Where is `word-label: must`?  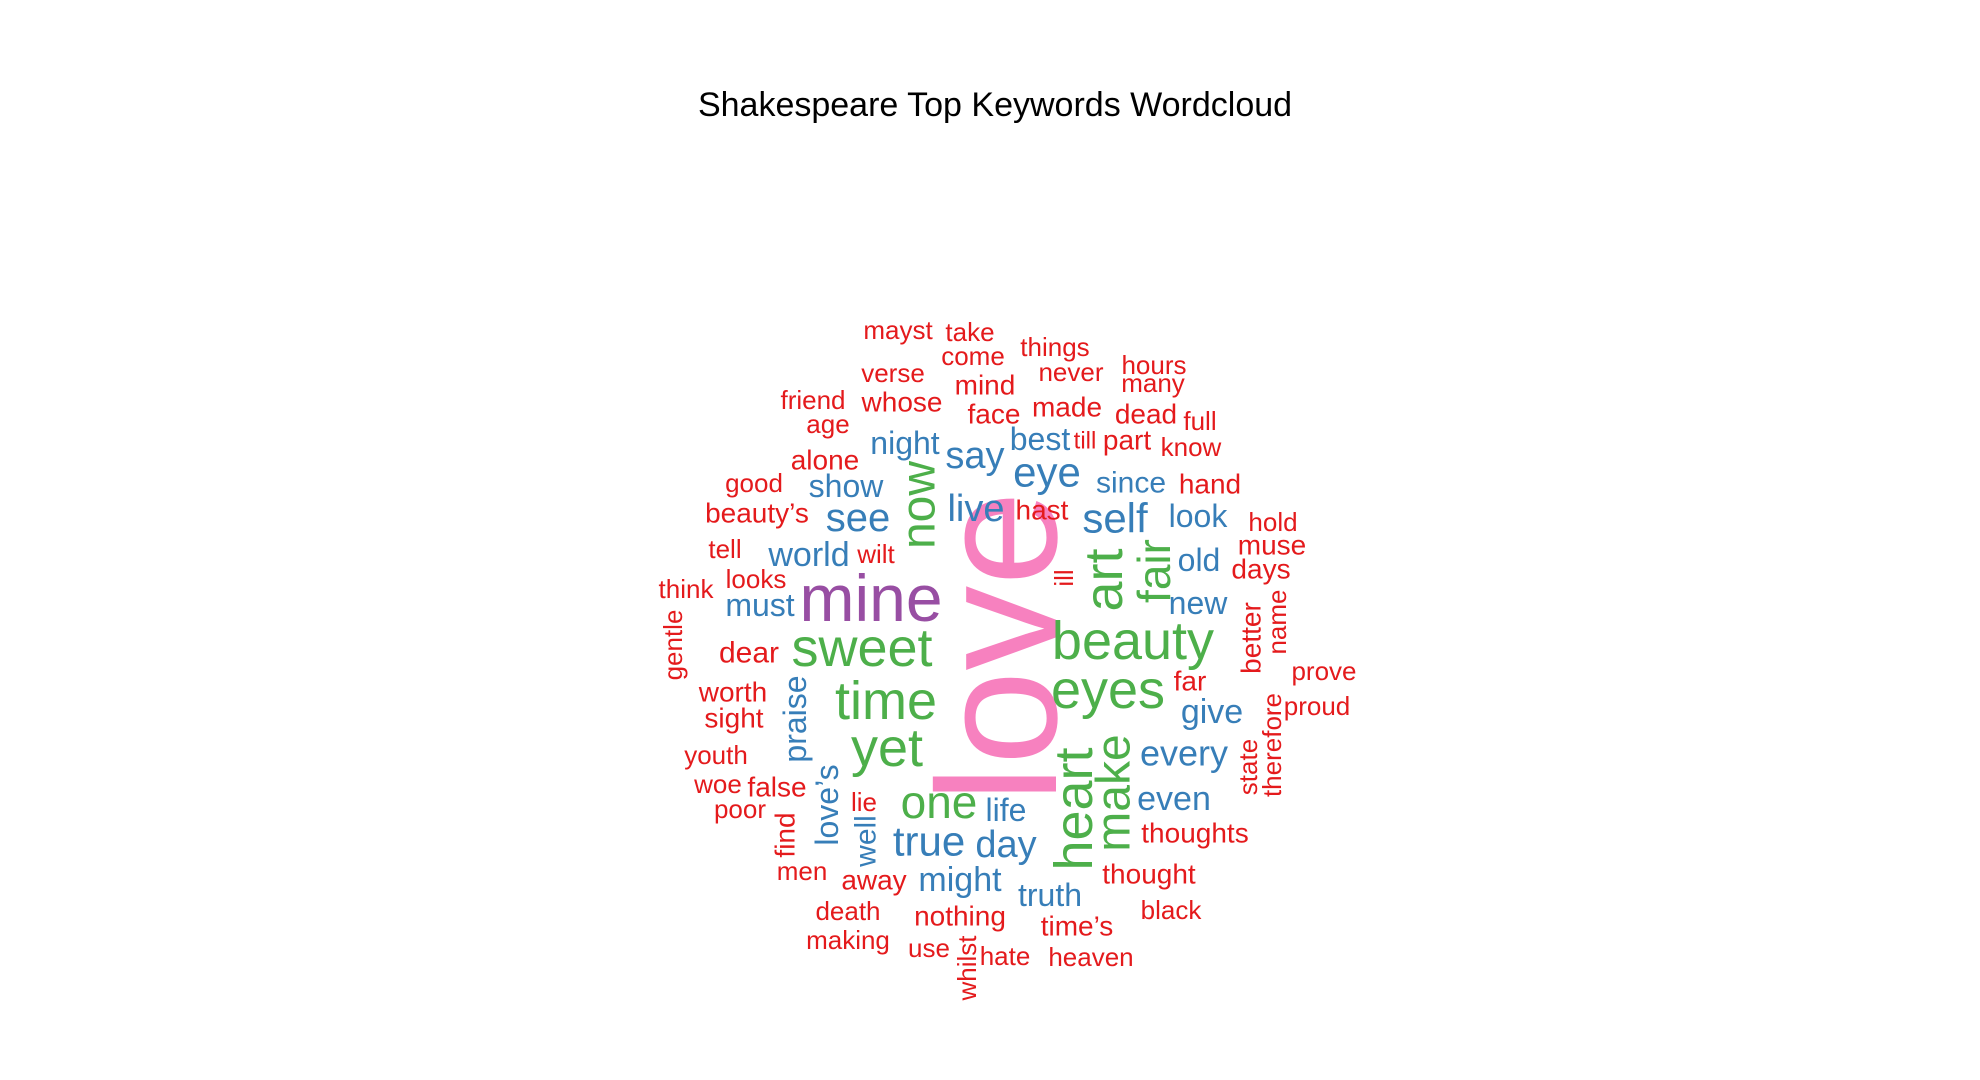 word-label: must is located at coordinates (759, 605).